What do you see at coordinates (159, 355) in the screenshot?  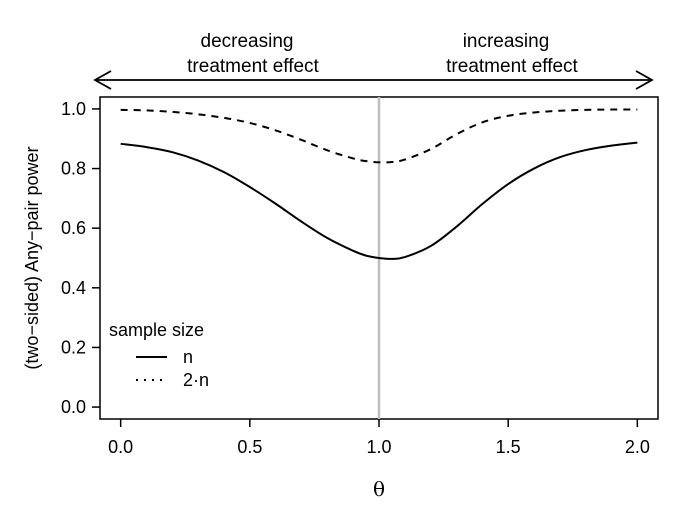 I see `legend: sample size n 2·n` at bounding box center [159, 355].